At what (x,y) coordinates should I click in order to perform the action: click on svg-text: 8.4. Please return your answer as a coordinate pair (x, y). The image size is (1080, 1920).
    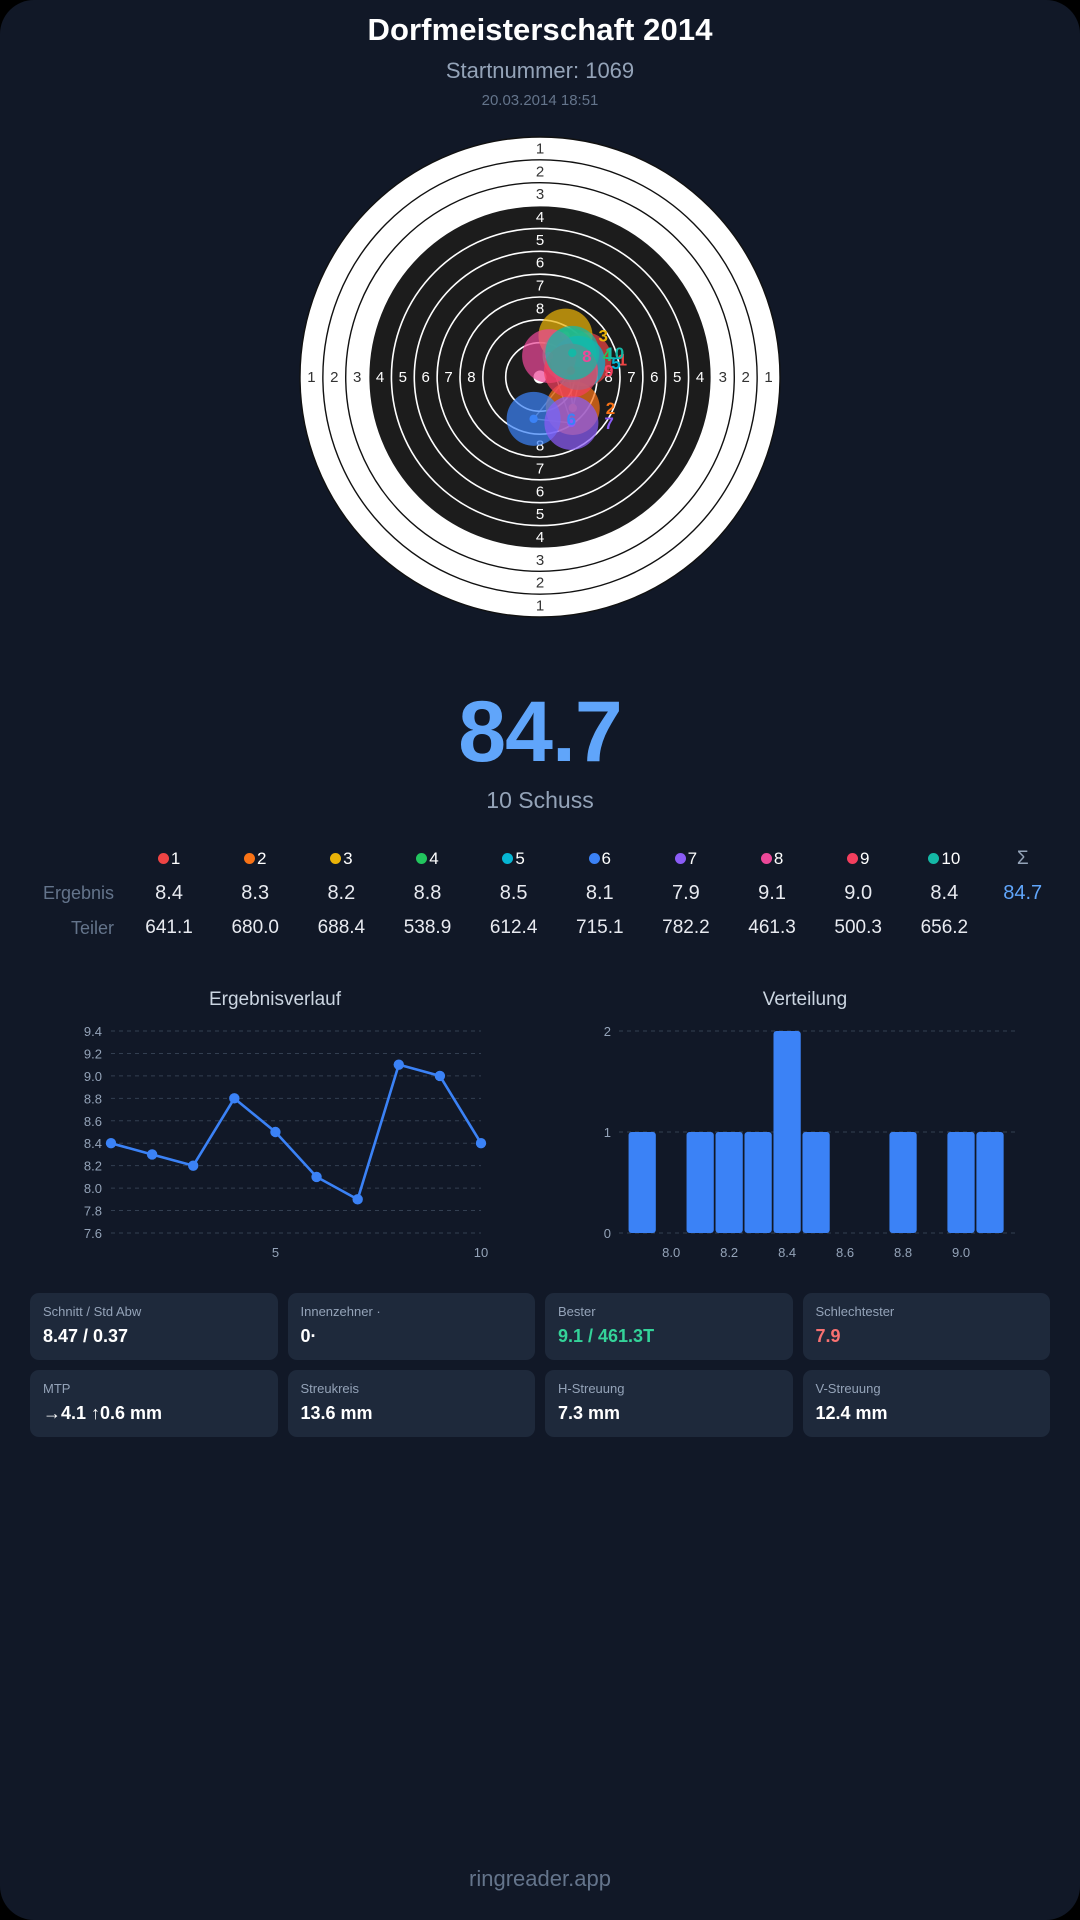
    Looking at the image, I should click on (93, 1143).